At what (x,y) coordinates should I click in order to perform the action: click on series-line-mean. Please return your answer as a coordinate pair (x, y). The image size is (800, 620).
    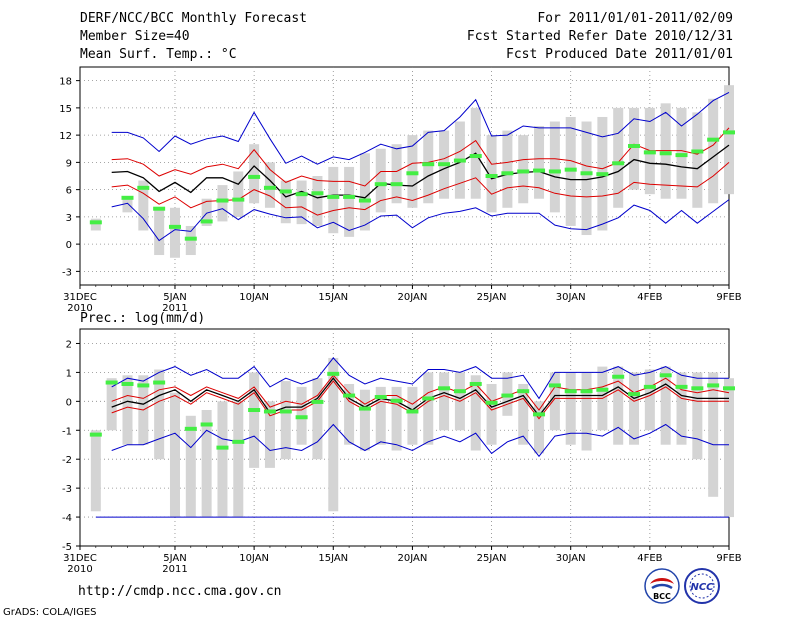
    Looking at the image, I should click on (420, 397).